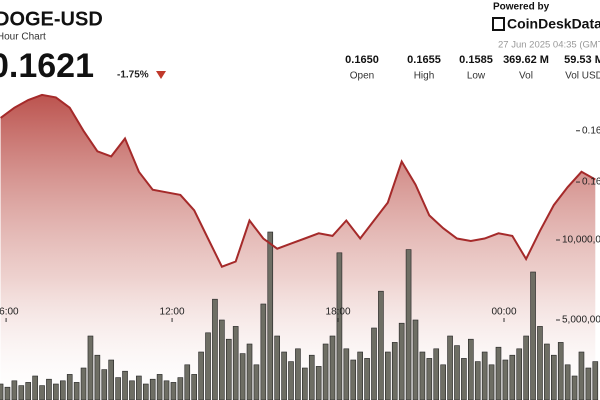  Describe the element at coordinates (9, 312) in the screenshot. I see `x-tick-label: 06:00` at that location.